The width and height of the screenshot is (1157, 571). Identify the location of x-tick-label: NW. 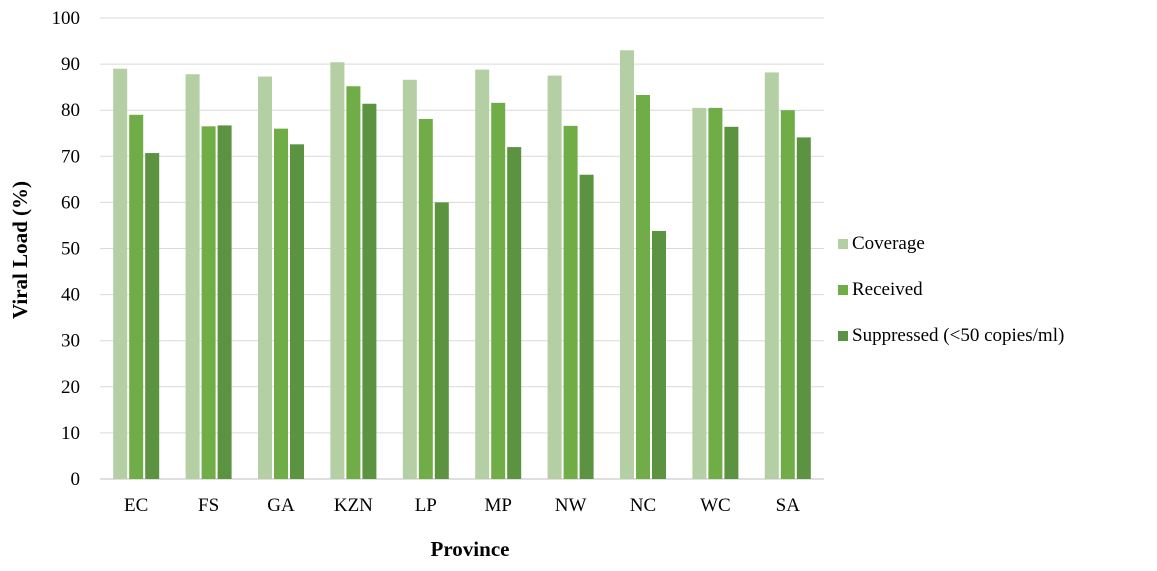
(571, 505).